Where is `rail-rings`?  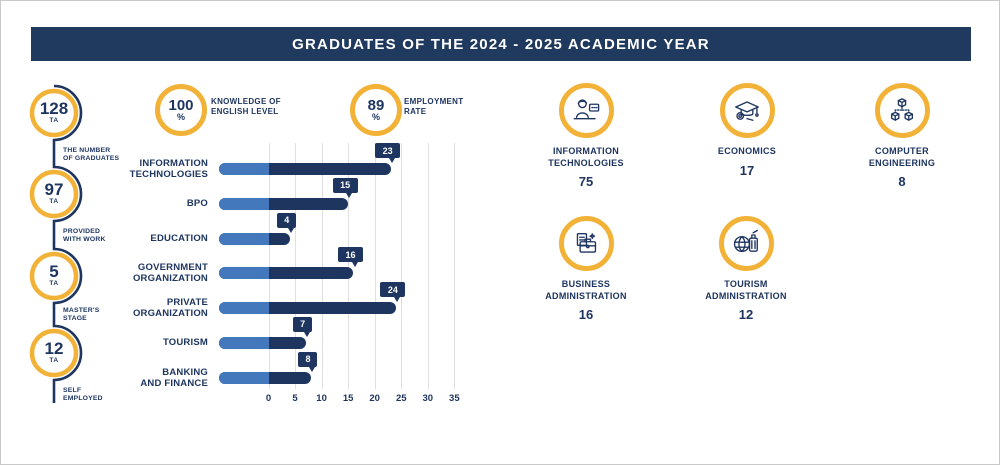
rail-rings is located at coordinates (54, 233).